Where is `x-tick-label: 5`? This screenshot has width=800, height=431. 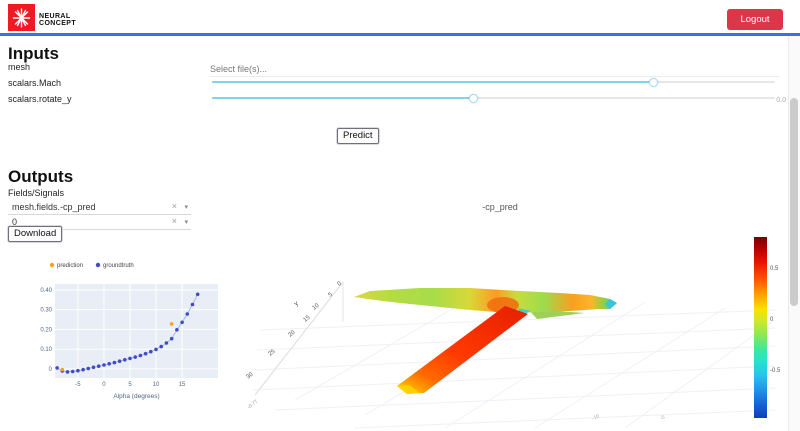
x-tick-label: 5 is located at coordinates (130, 385).